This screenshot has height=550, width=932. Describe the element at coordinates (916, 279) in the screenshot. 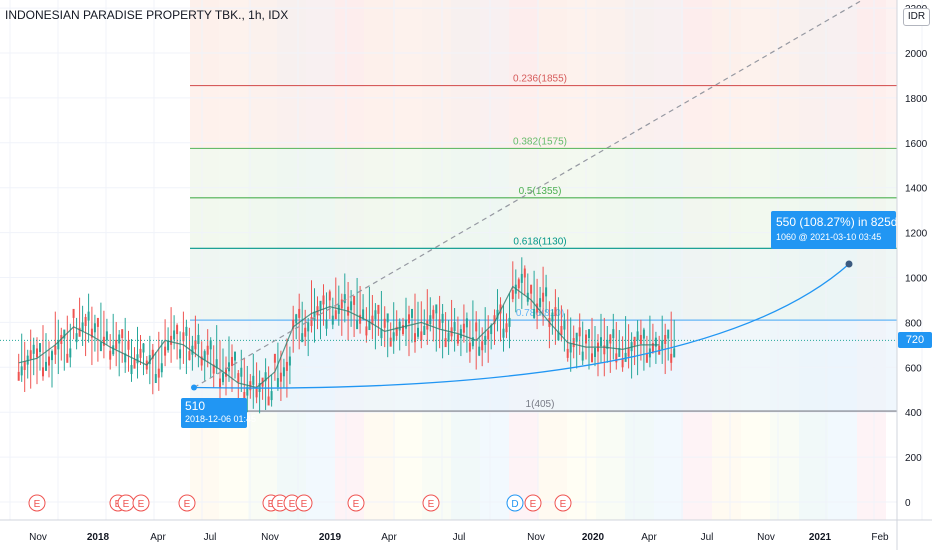

I see `y-tick-label: 1000` at that location.